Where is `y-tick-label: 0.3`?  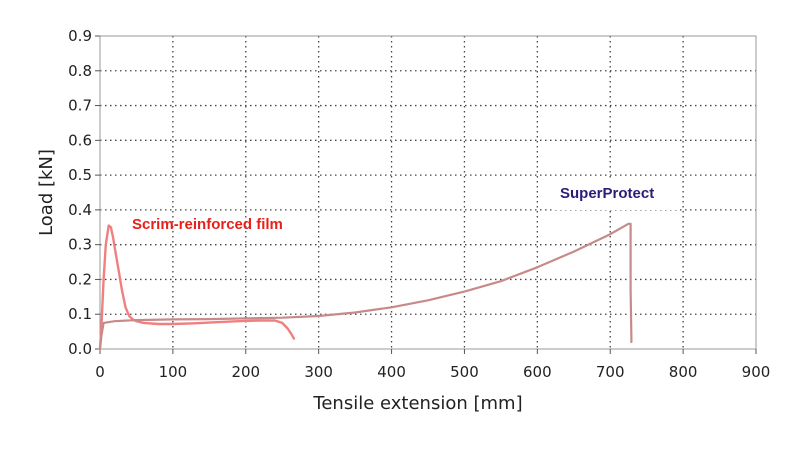 y-tick-label: 0.3 is located at coordinates (80, 245).